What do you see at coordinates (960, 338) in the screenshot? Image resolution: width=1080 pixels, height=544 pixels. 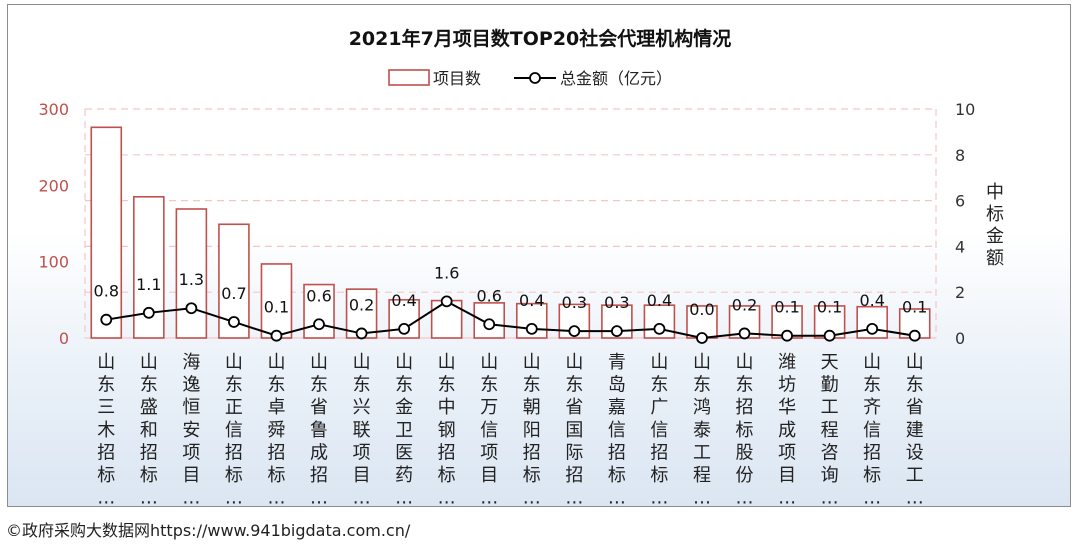 I see `right-tick-label: 0` at bounding box center [960, 338].